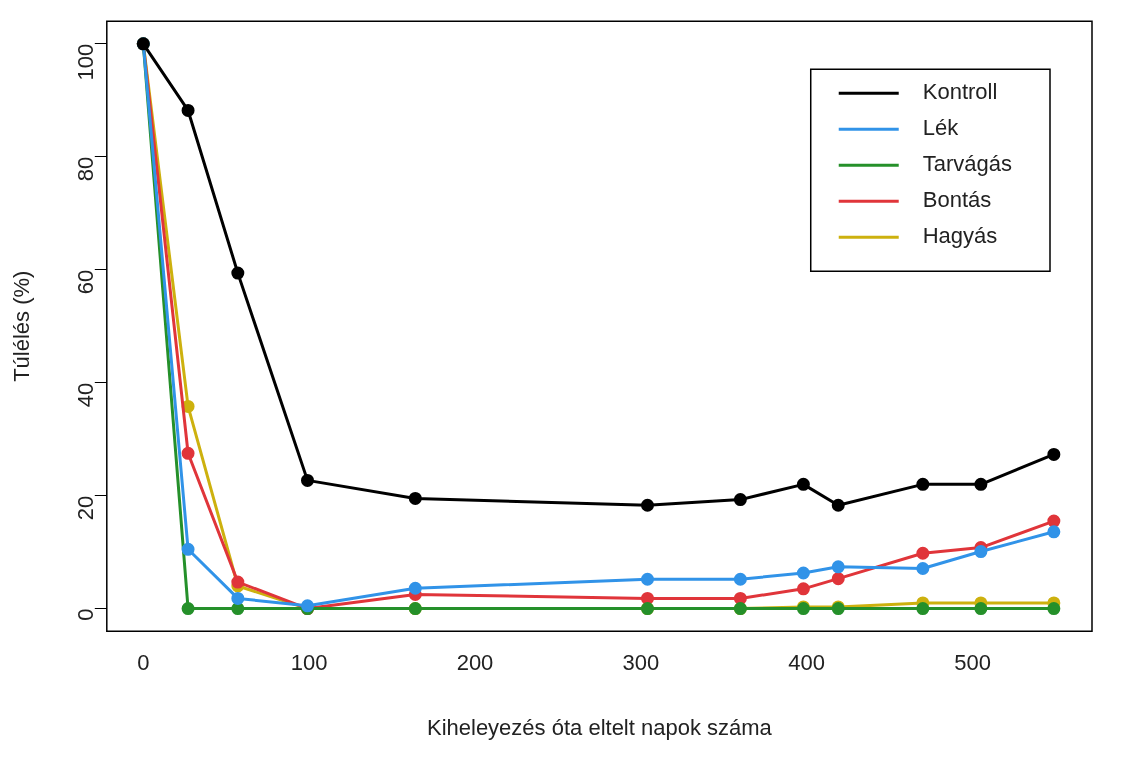  I want to click on x-tick-label: 0, so click(143, 663).